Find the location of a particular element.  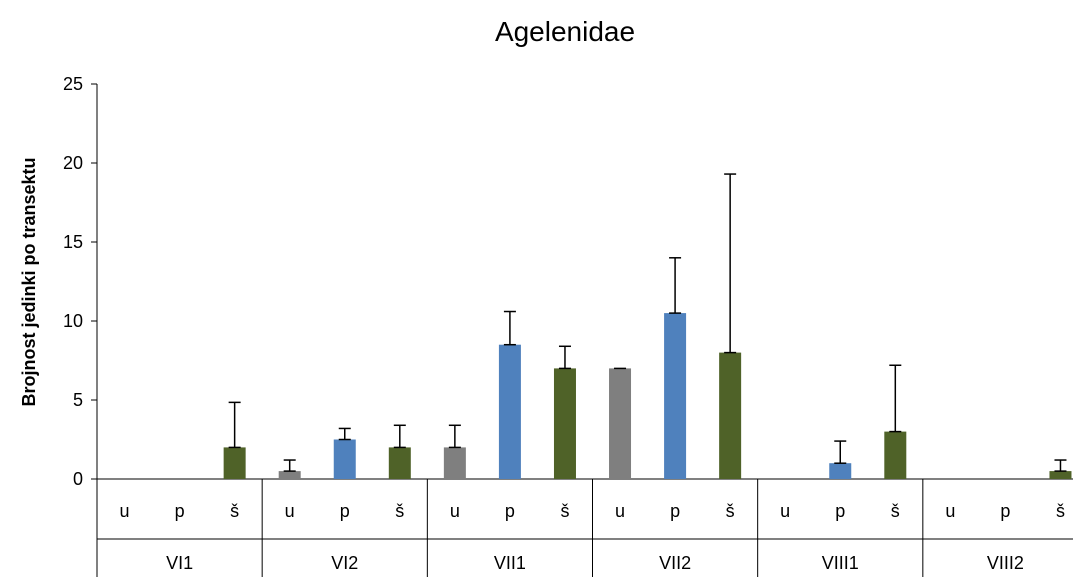

y-tick-label: 0 is located at coordinates (78, 479).